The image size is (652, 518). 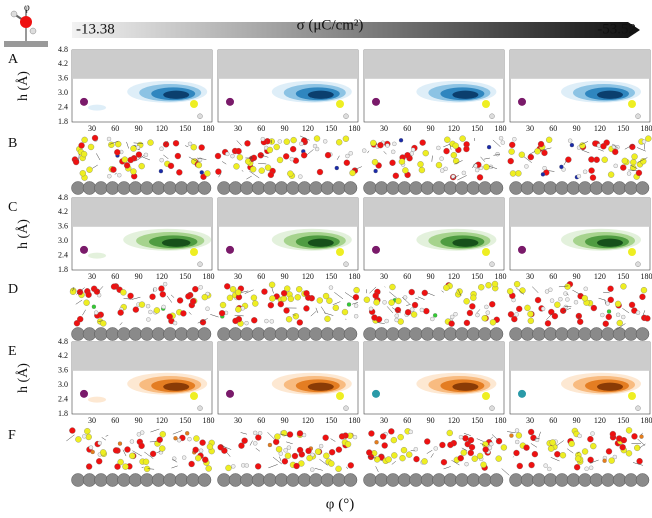 I want to click on x-tick-label: 180, so click(x=646, y=420).